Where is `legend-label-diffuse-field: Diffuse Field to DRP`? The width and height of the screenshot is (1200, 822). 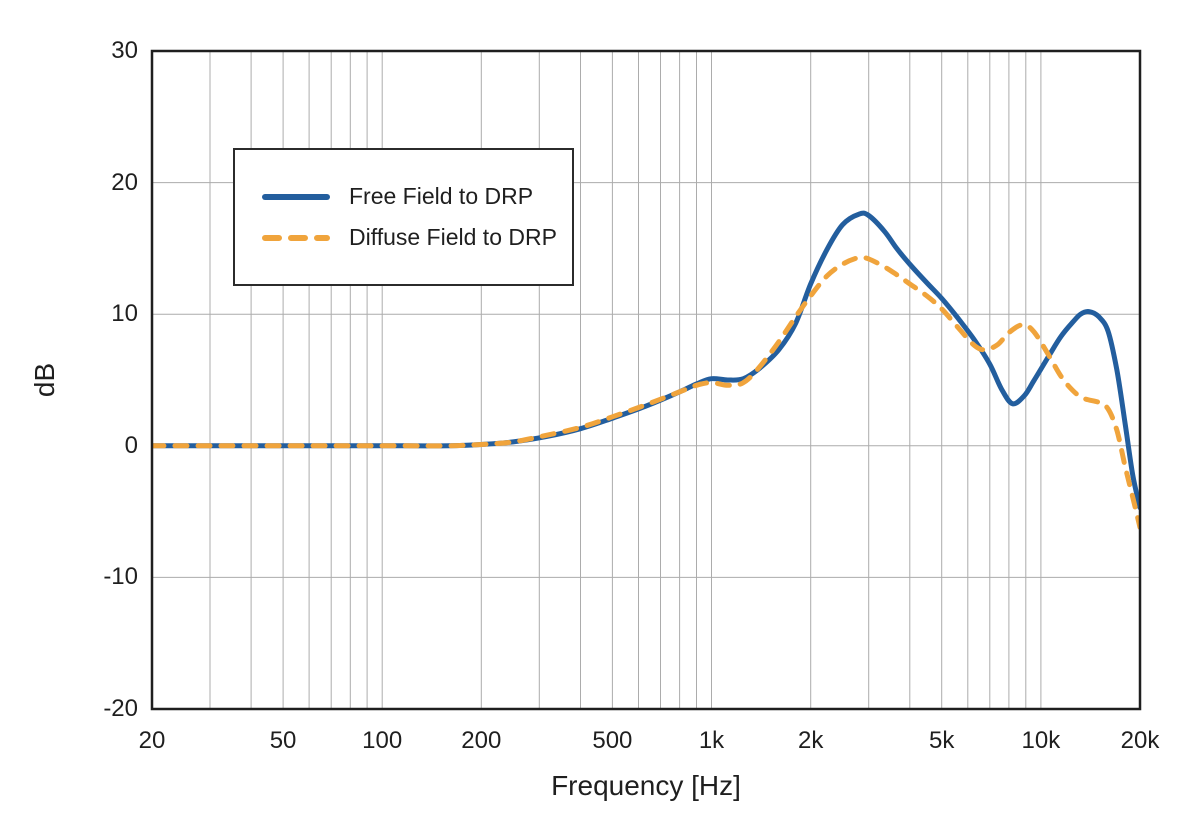
legend-label-diffuse-field: Diffuse Field to DRP is located at coordinates (453, 237).